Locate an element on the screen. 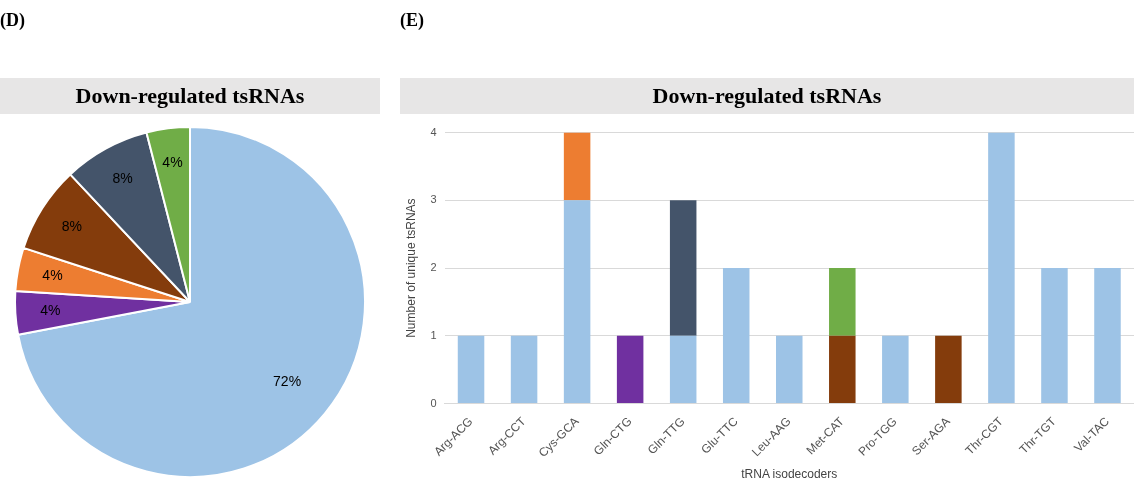  y-axis-title: Number of unique tsRNAs is located at coordinates (410, 268).